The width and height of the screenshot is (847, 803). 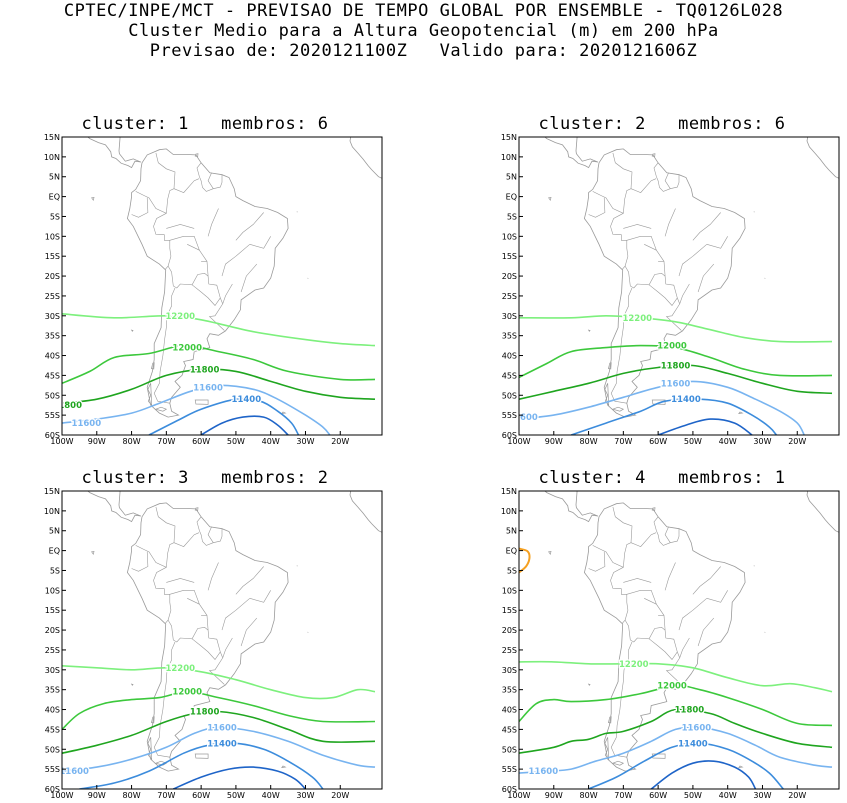 What do you see at coordinates (658, 441) in the screenshot?
I see `lon-tick-label: 60W` at bounding box center [658, 441].